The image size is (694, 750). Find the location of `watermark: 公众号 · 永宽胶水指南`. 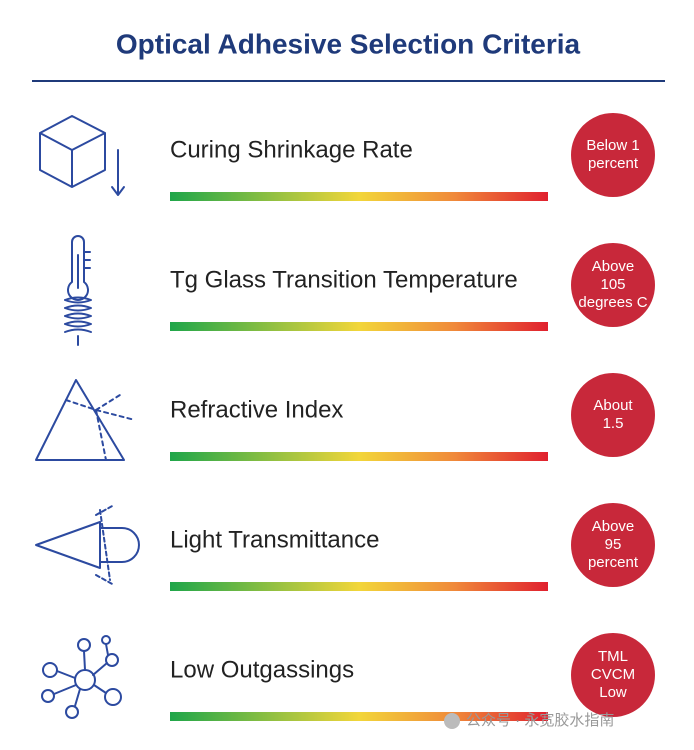

watermark: 公众号 · 永宽胶水指南 is located at coordinates (529, 720).